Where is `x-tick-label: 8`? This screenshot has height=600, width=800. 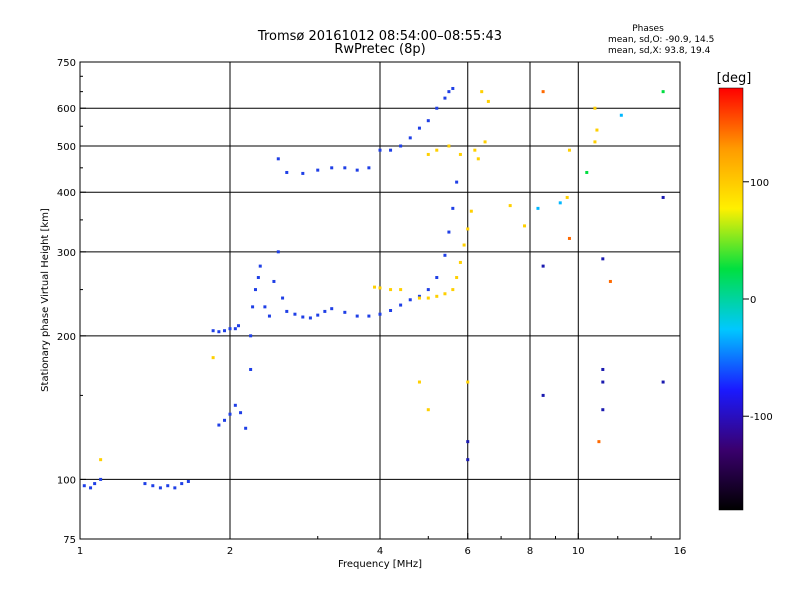
x-tick-label: 8 is located at coordinates (530, 551).